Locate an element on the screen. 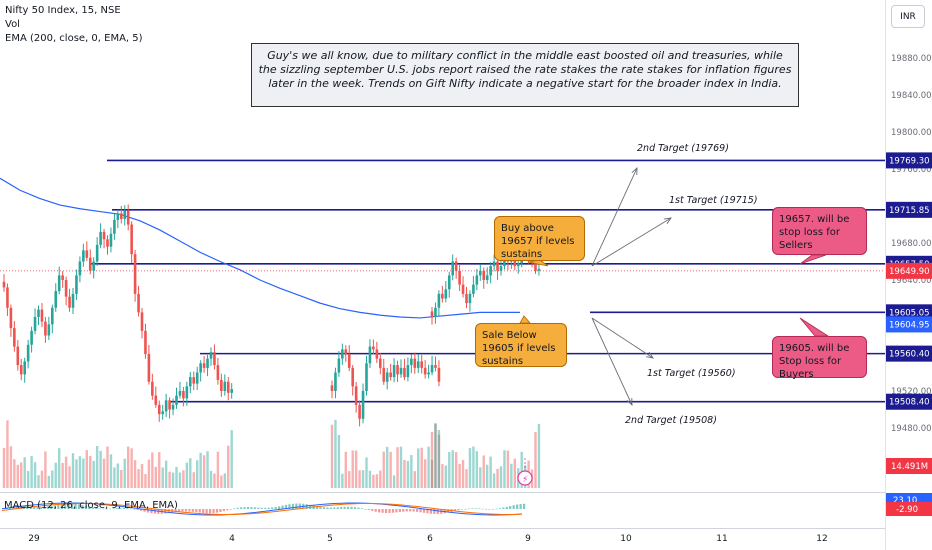  level-price-label: 19605.05 is located at coordinates (909, 313).